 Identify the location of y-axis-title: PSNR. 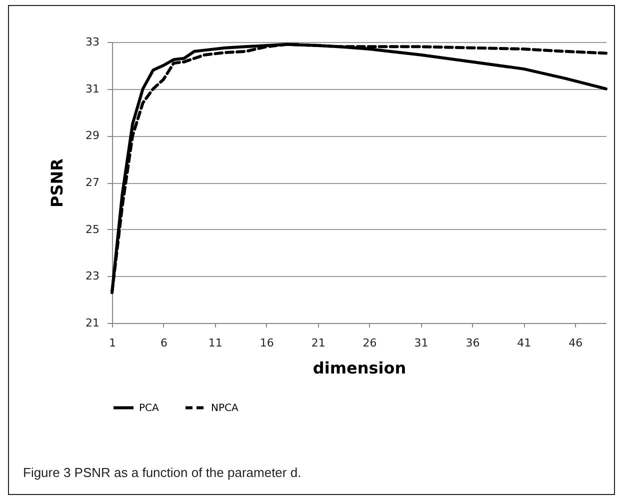
(57, 183).